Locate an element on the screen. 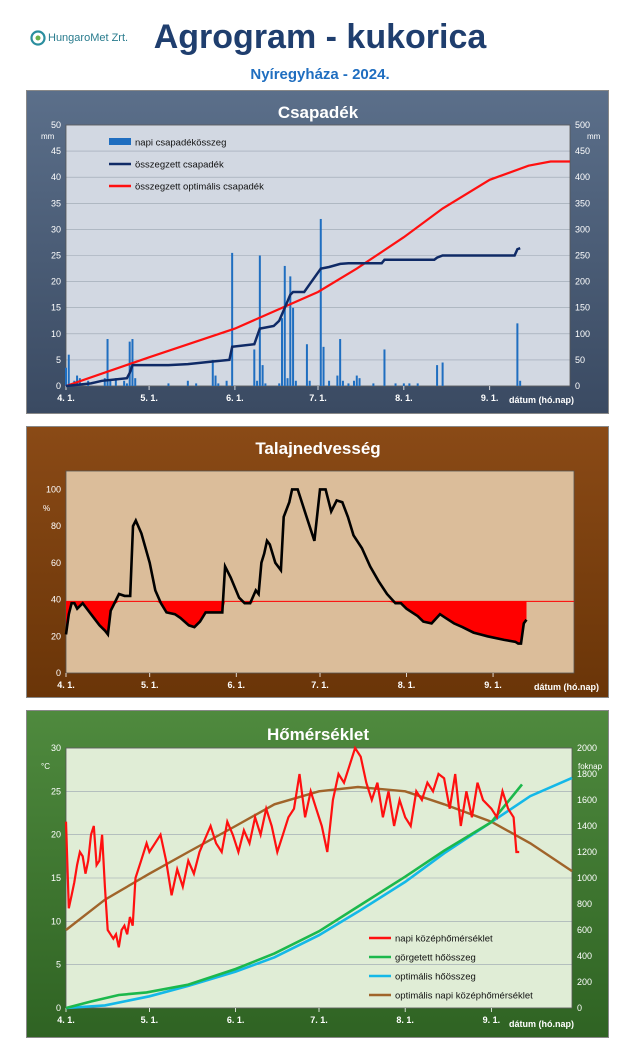 This screenshot has height=1059, width=640. legend-swatch is located at coordinates (120, 141).